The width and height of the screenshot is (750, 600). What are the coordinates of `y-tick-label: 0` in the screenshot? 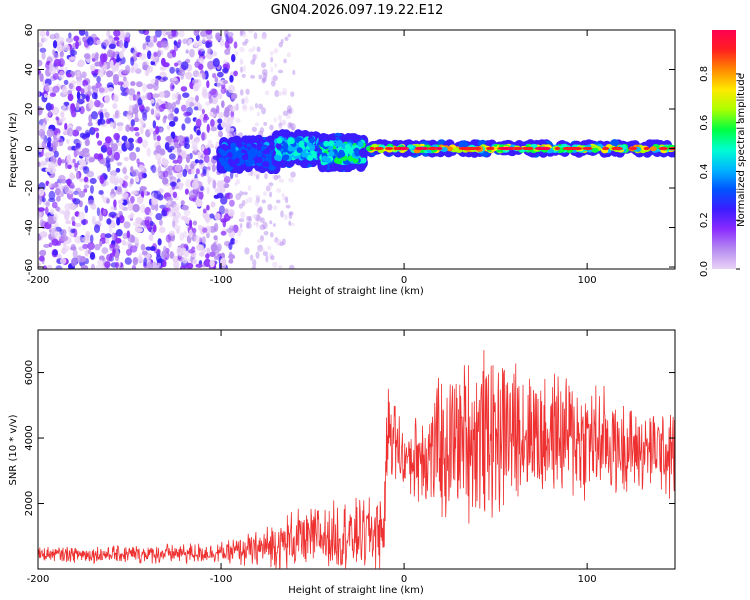 It's located at (29, 148).